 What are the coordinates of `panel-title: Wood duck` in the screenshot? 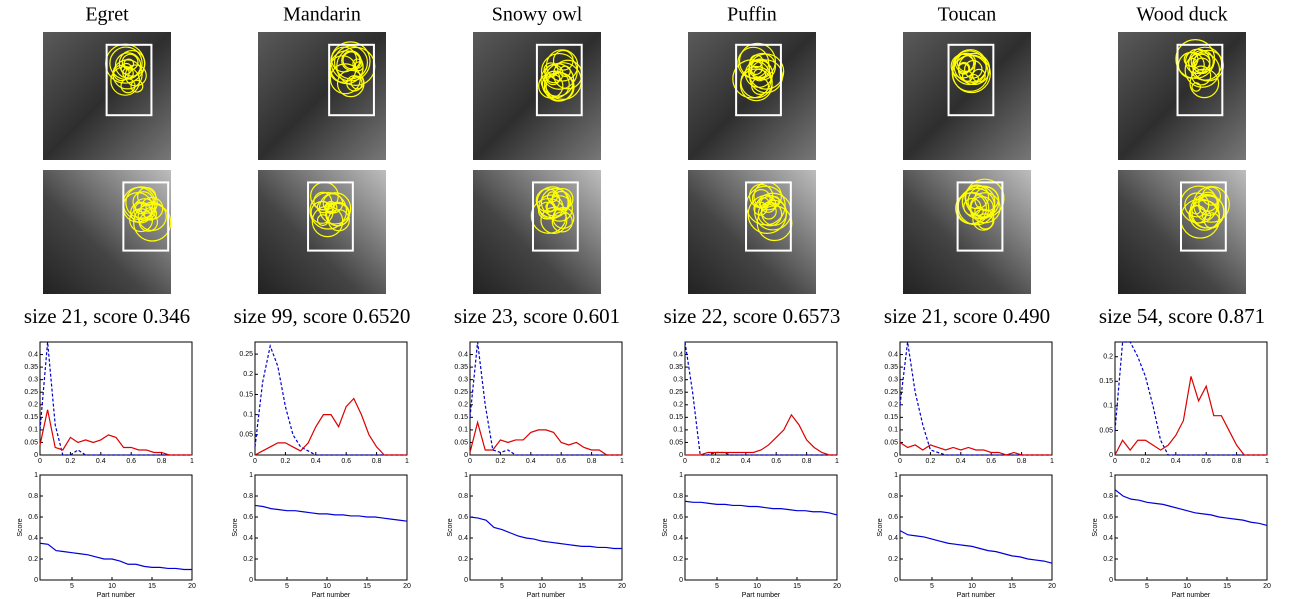 It's located at (1181, 15).